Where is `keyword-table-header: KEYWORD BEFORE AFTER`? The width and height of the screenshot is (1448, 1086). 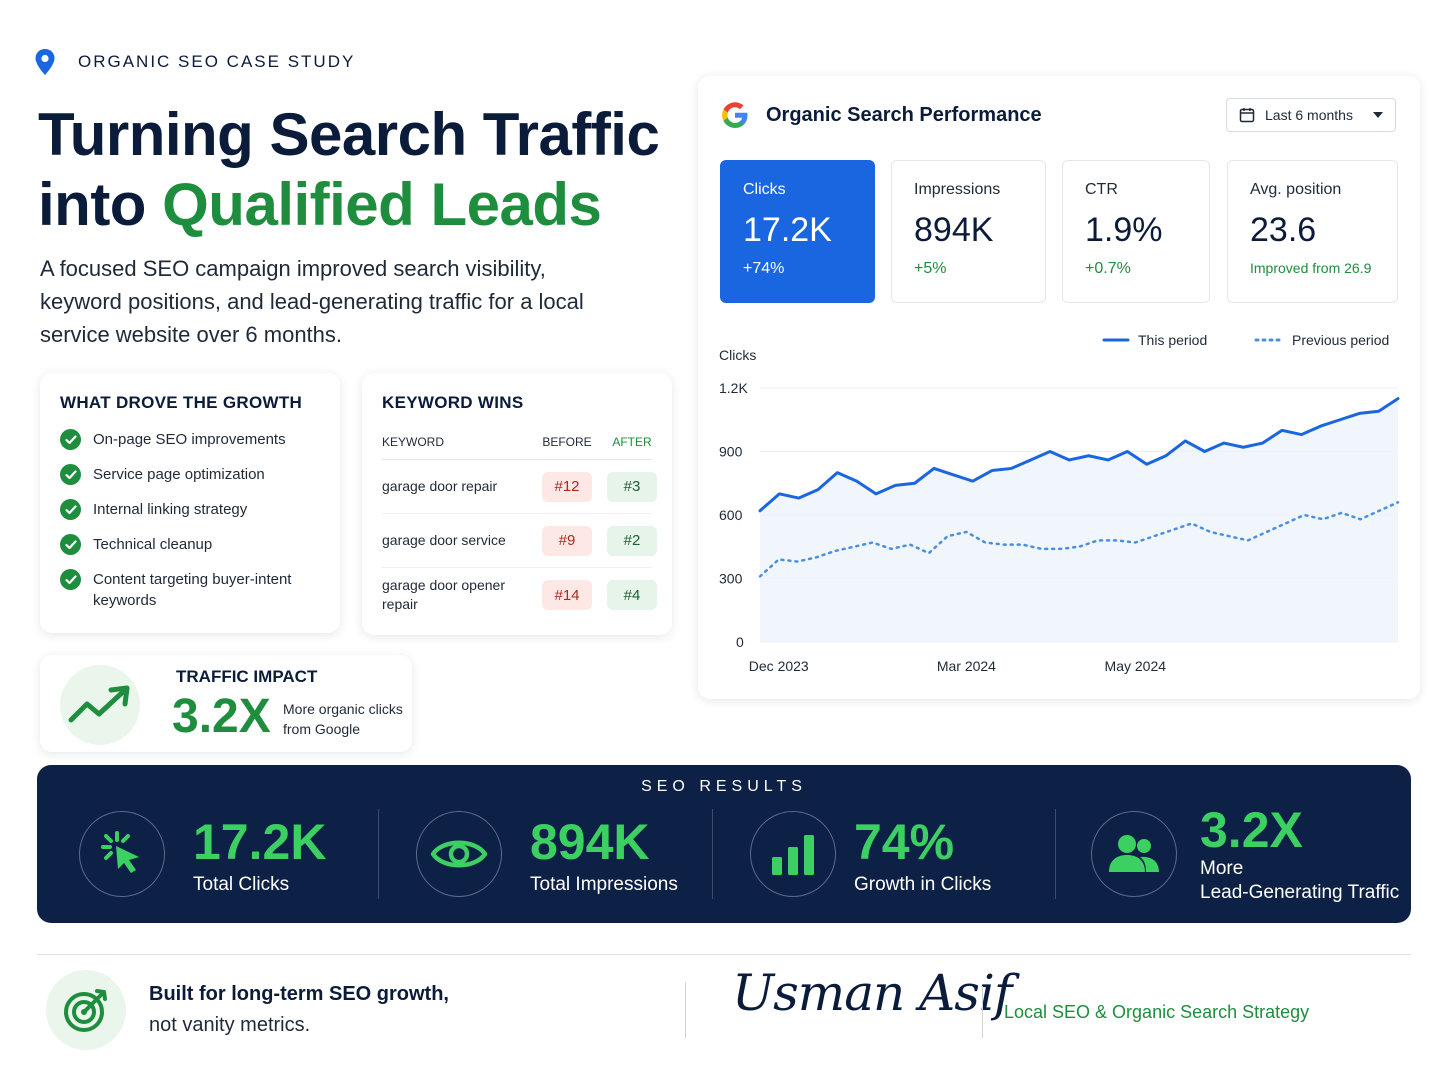 keyword-table-header: KEYWORD BEFORE AFTER is located at coordinates (517, 447).